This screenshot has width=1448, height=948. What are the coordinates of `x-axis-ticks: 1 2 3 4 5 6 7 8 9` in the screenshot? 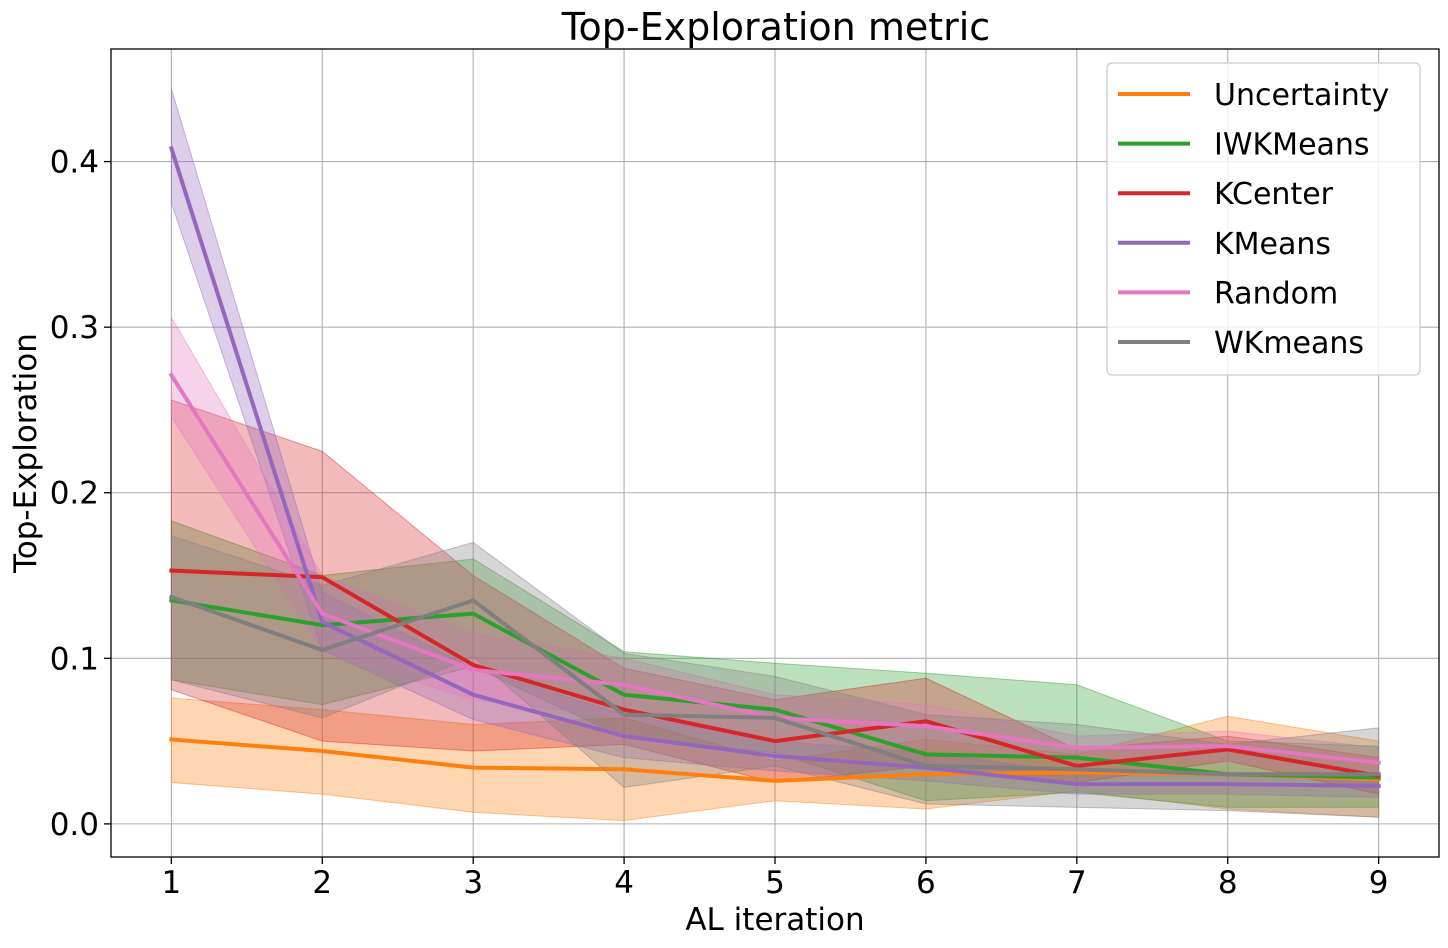 It's located at (775, 879).